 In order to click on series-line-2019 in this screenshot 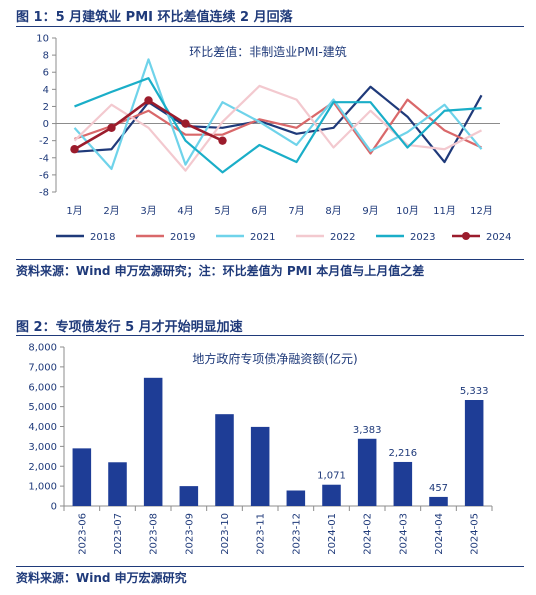, I will do `click(278, 126)`.